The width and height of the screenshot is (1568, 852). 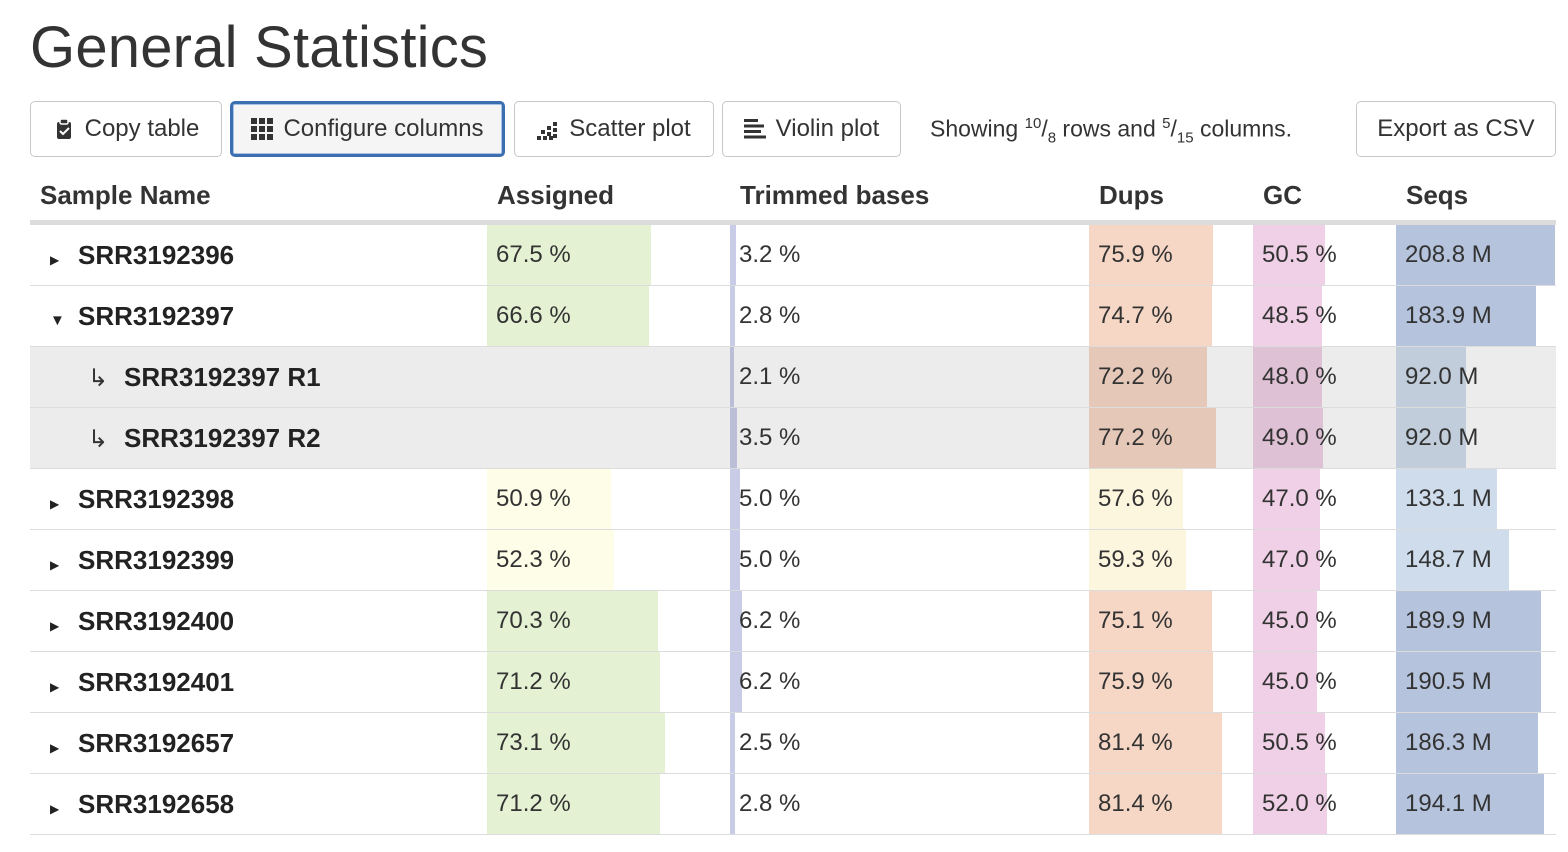 What do you see at coordinates (1135, 742) in the screenshot?
I see `dups-value: 81.4 %` at bounding box center [1135, 742].